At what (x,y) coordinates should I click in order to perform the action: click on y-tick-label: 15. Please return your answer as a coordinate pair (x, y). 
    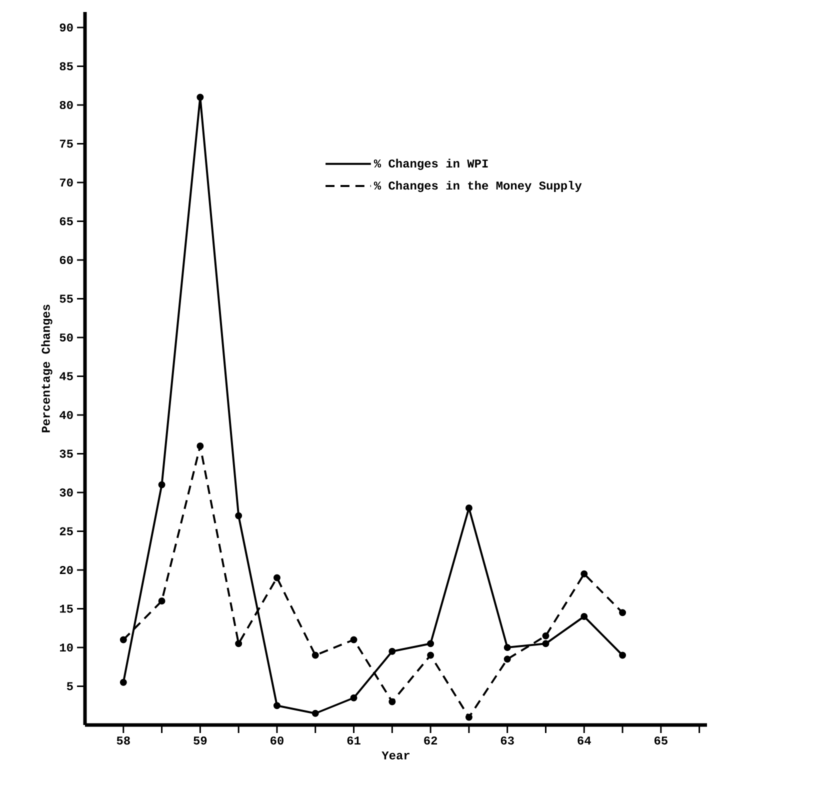
    Looking at the image, I should click on (66, 608).